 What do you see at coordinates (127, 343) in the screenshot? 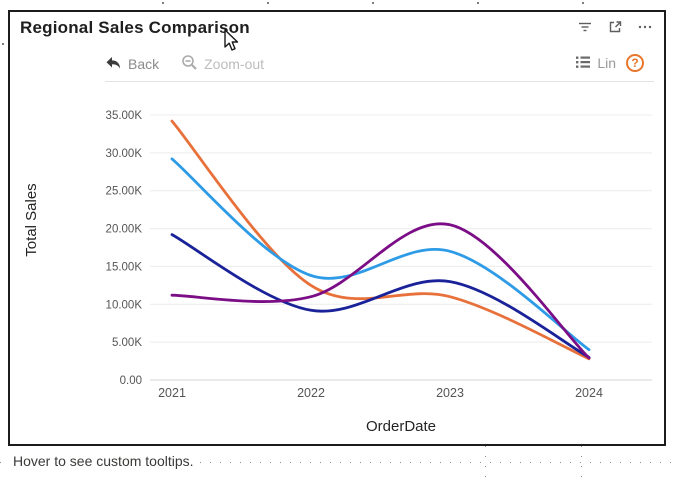
I see `y-tick-label: 5.00K` at bounding box center [127, 343].